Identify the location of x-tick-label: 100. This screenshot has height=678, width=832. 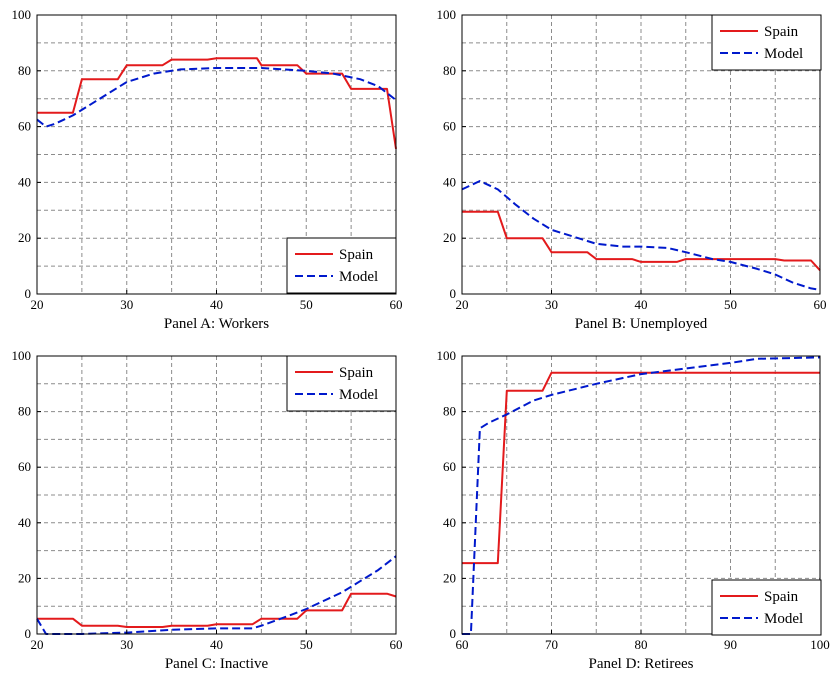
(820, 644).